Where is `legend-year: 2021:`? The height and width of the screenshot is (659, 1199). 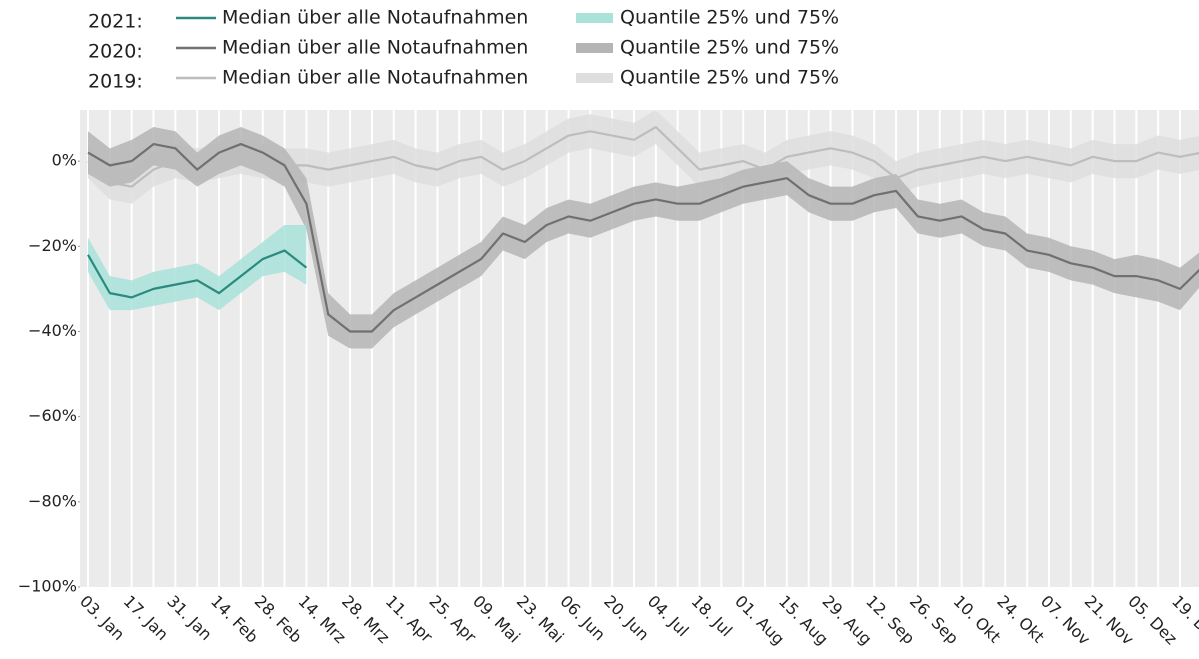
legend-year: 2021: is located at coordinates (115, 22).